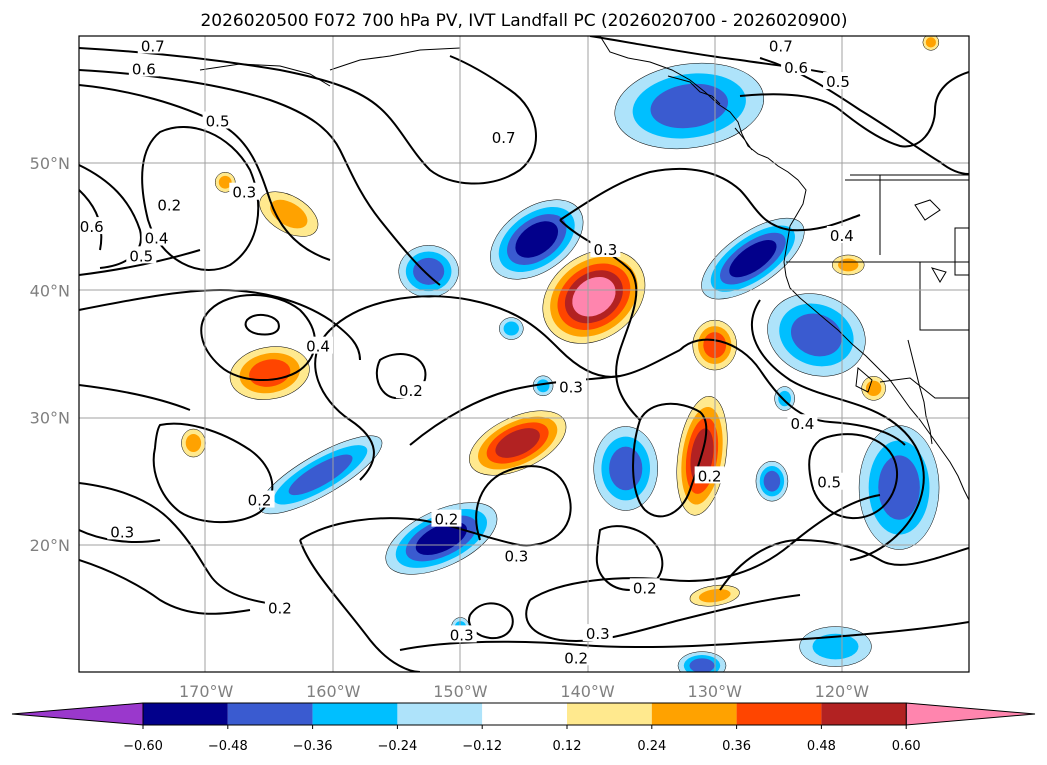 The image size is (1047, 765). Describe the element at coordinates (77, 714) in the screenshot. I see `colorbar-extend-min` at that location.